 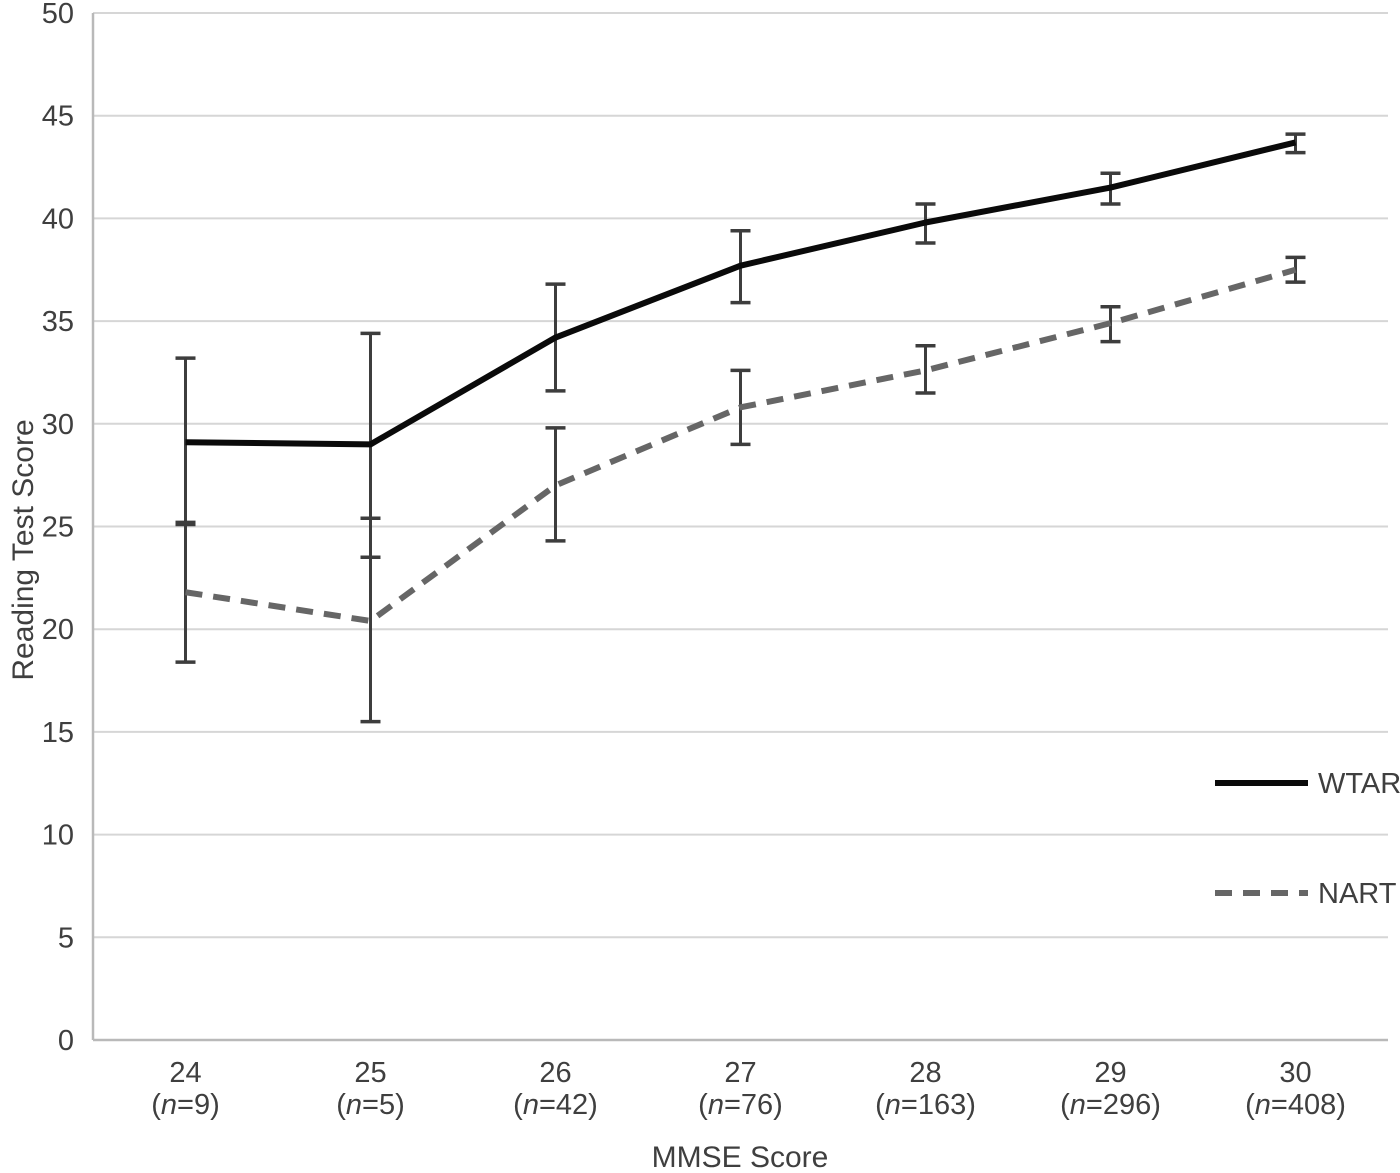 What do you see at coordinates (370, 1105) in the screenshot?
I see `x-tick-sublabel: (n=5)` at bounding box center [370, 1105].